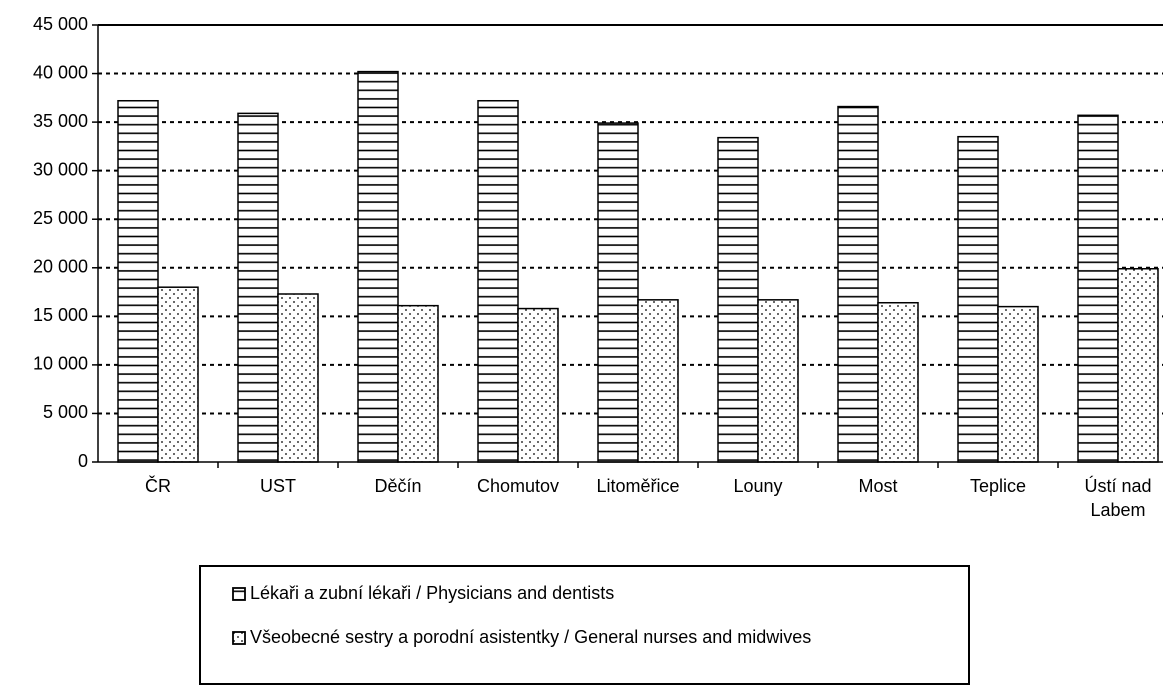 The image size is (1163, 685). I want to click on y-tick-label: 25 000, so click(60, 218).